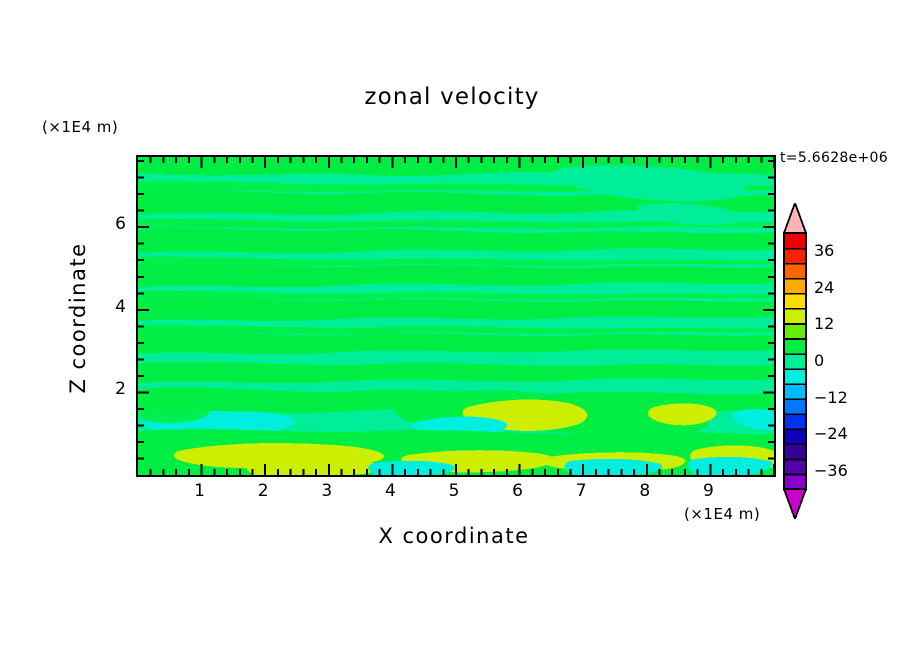 The height and width of the screenshot is (654, 904). Describe the element at coordinates (819, 360) in the screenshot. I see `colorbar-tick-label: 0` at that location.